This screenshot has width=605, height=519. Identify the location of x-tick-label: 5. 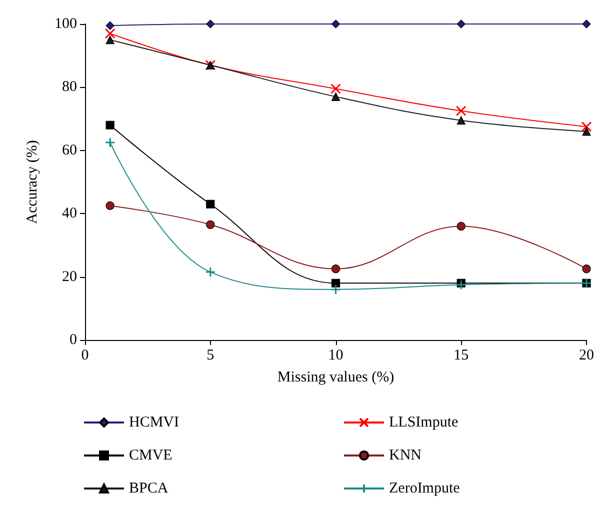
(210, 356).